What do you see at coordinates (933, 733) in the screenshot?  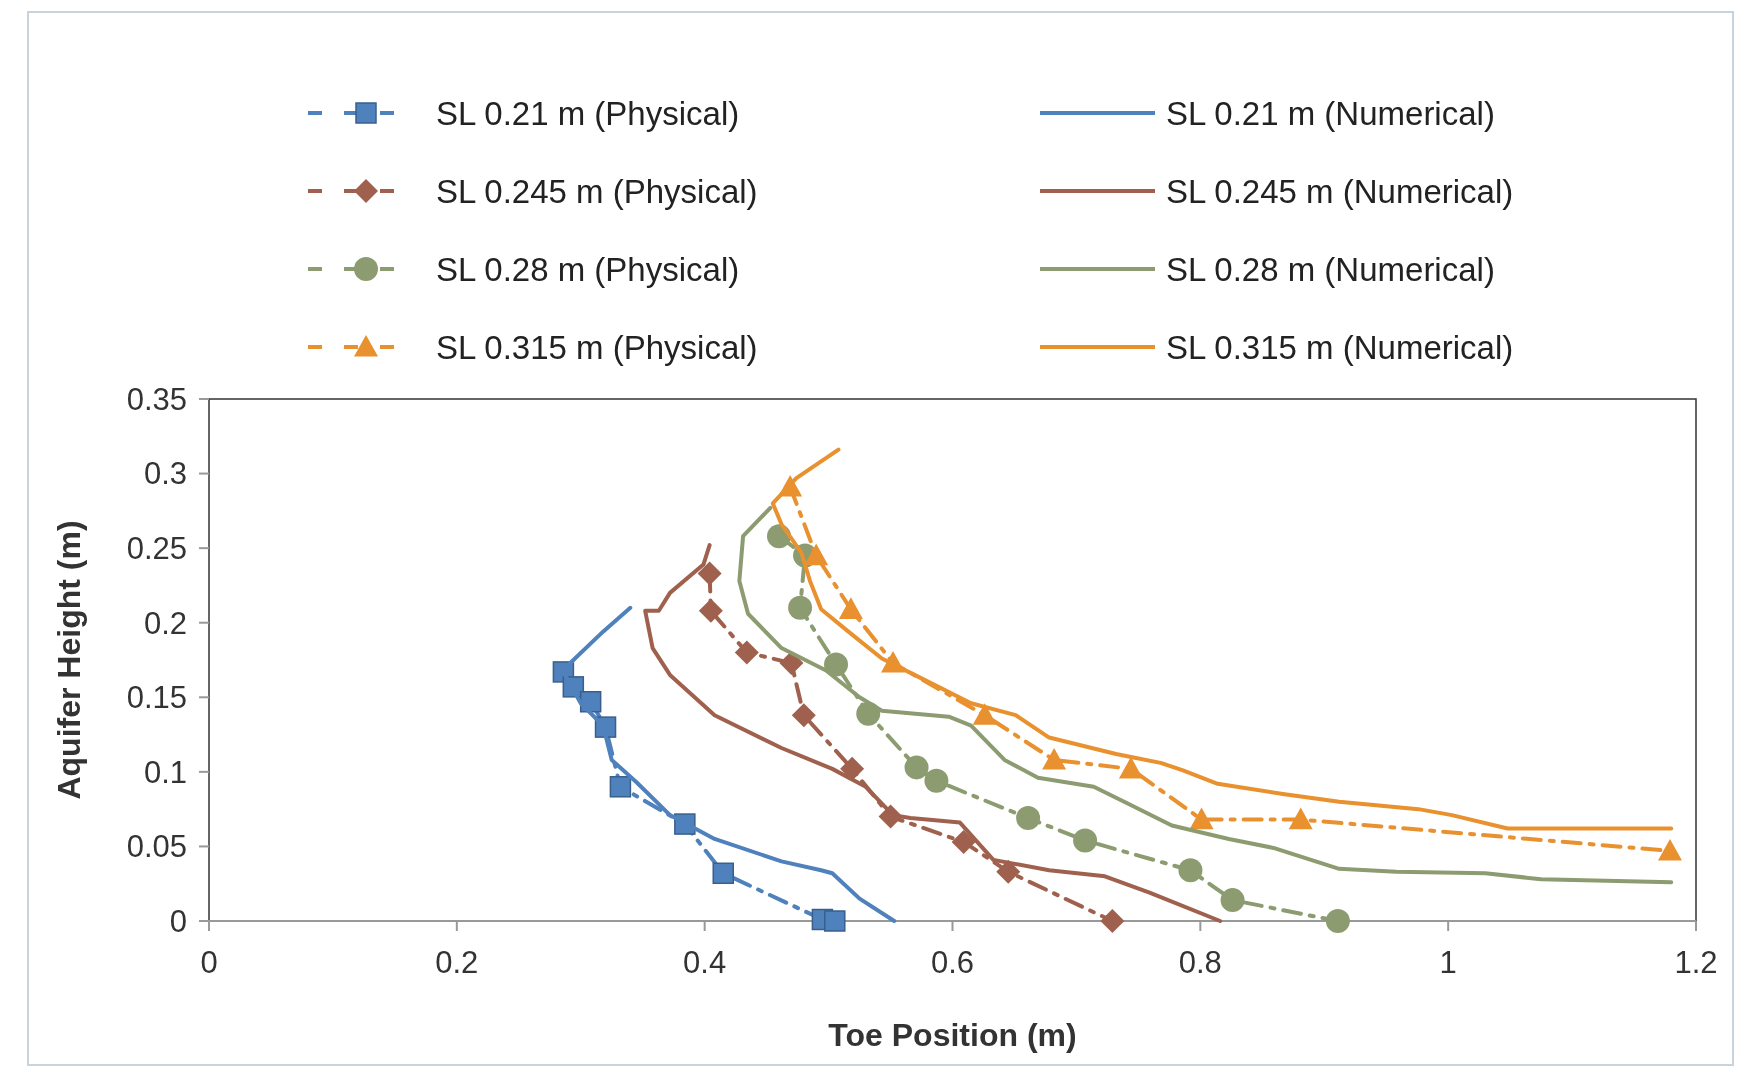 I see `line-series` at bounding box center [933, 733].